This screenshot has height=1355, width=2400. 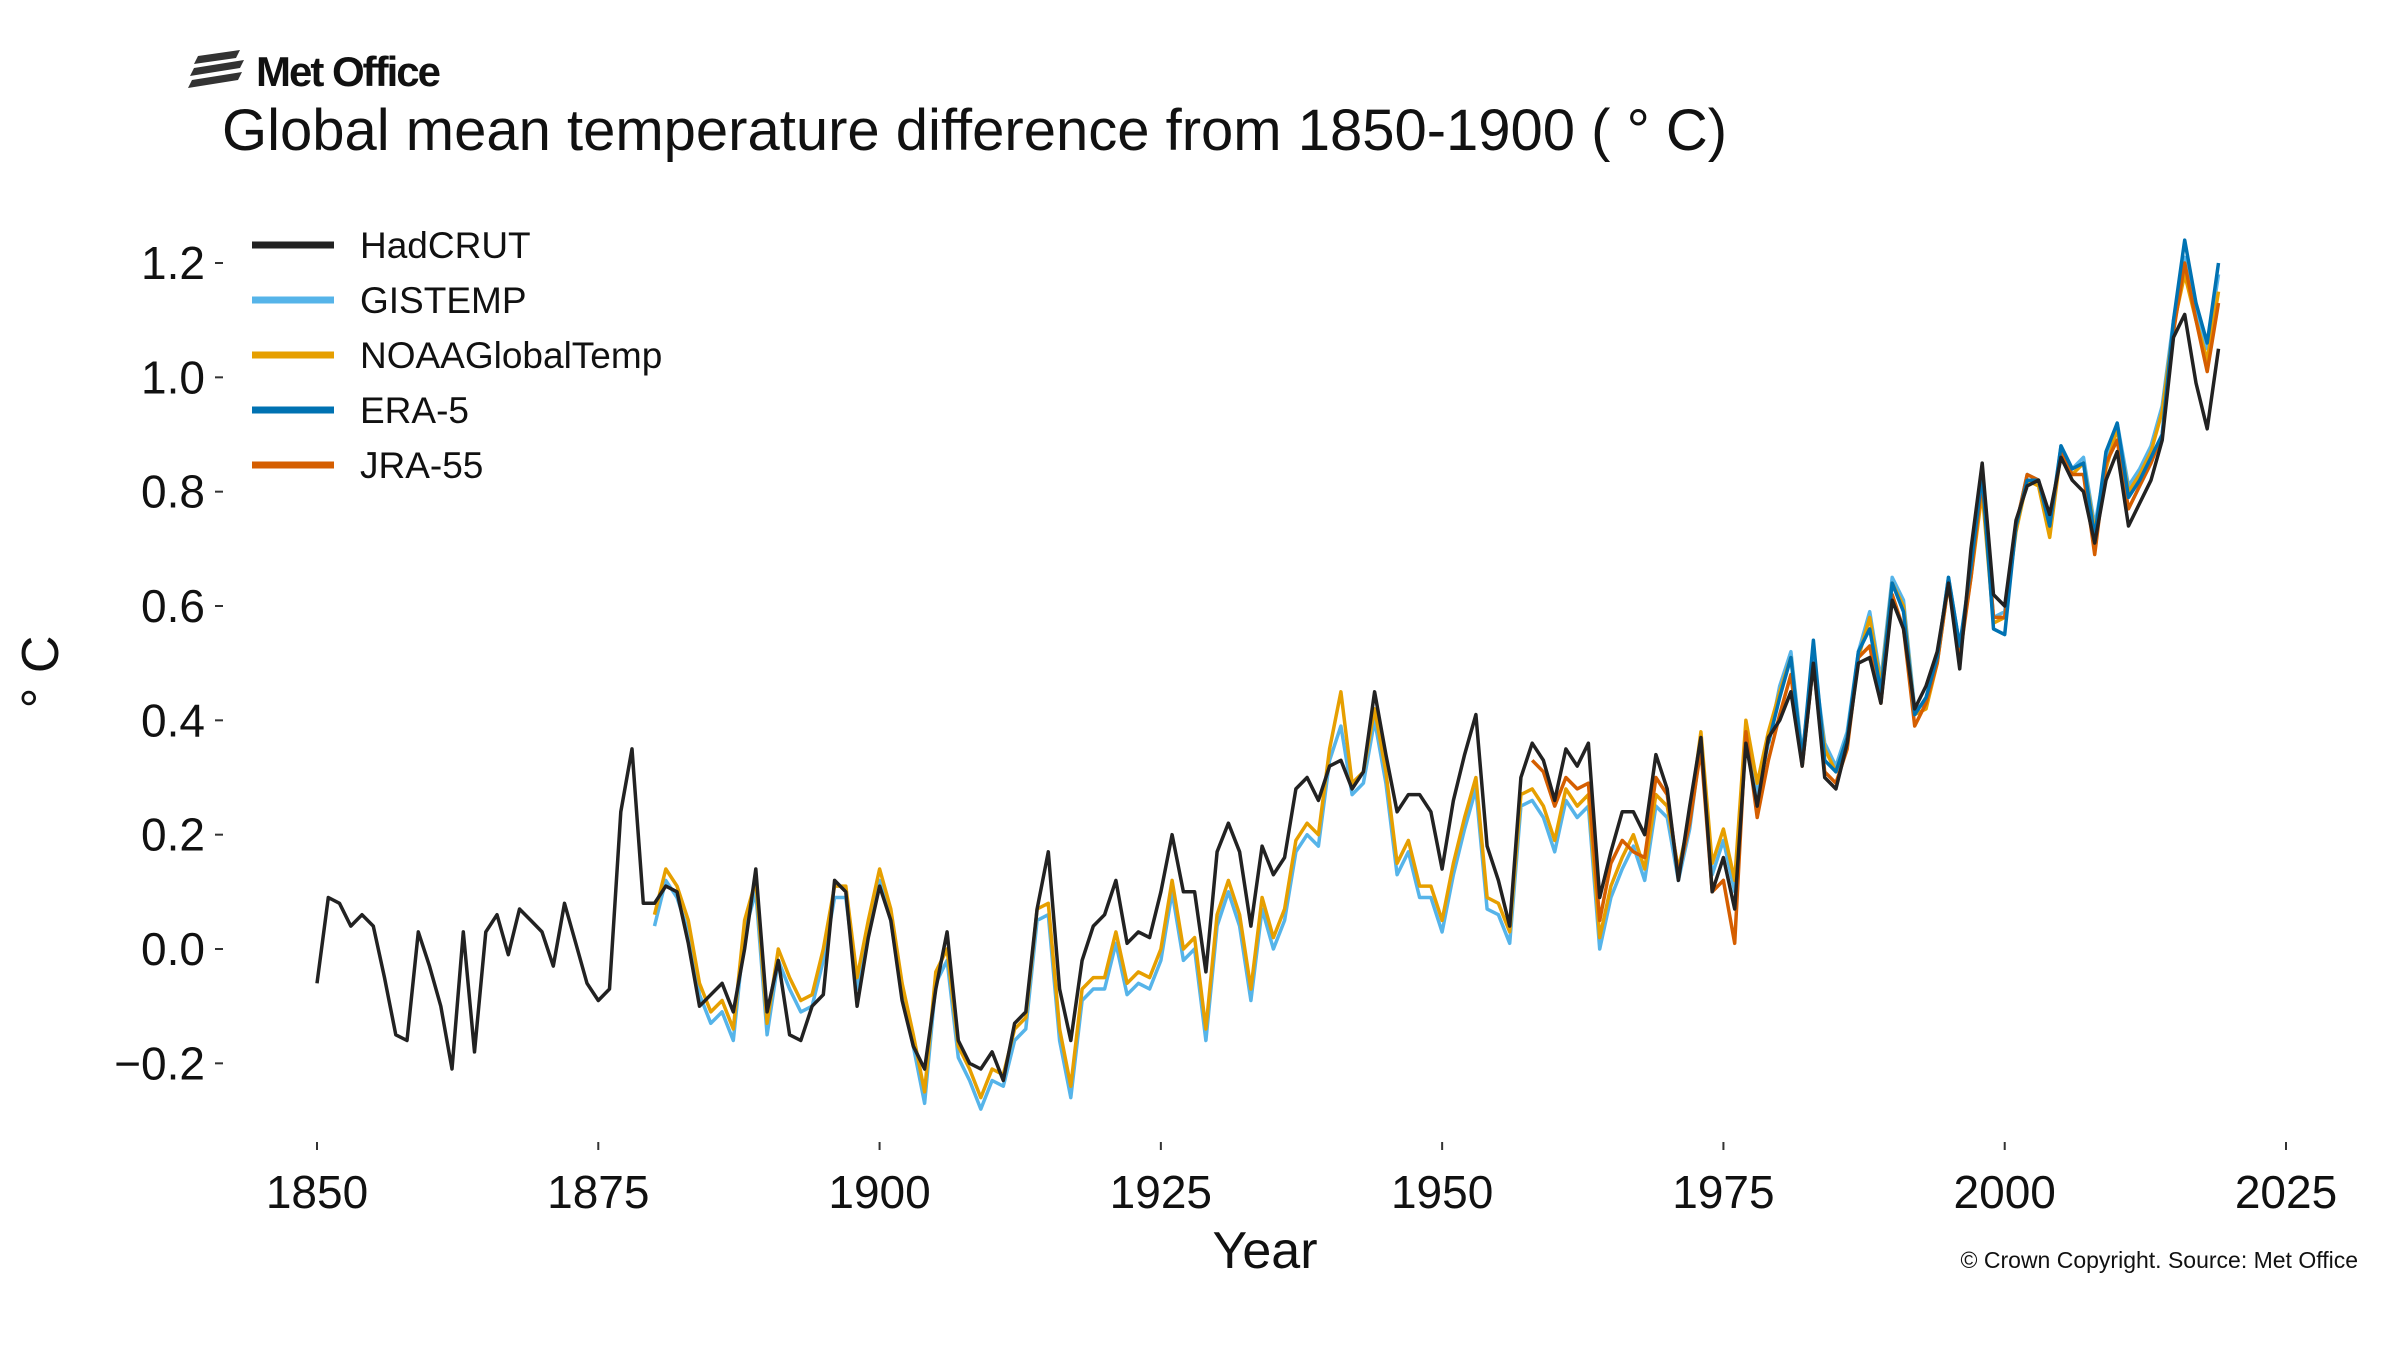 I want to click on y-axis-label: ° C, so click(x=41, y=672).